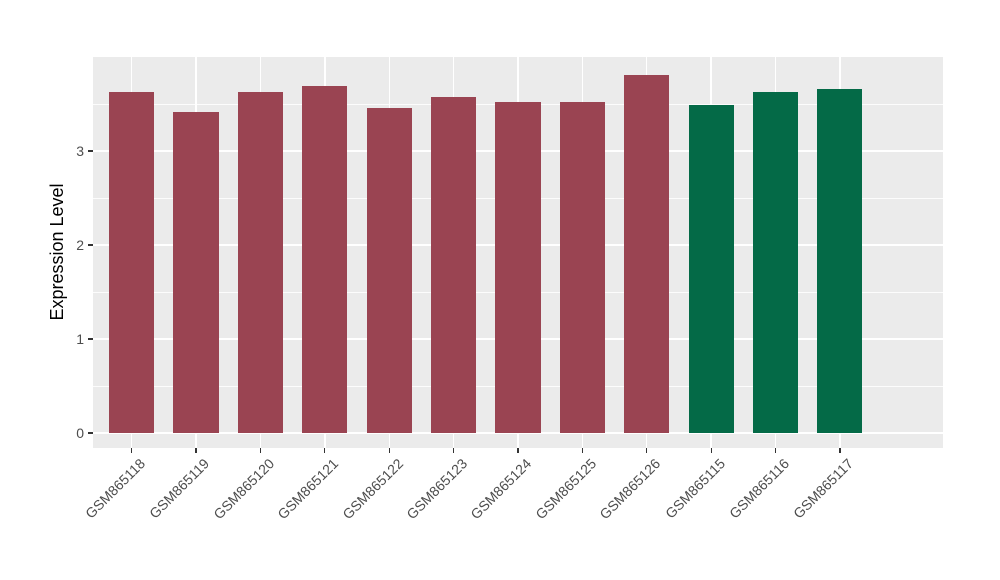  Describe the element at coordinates (80, 150) in the screenshot. I see `y-tick-label: 3` at that location.